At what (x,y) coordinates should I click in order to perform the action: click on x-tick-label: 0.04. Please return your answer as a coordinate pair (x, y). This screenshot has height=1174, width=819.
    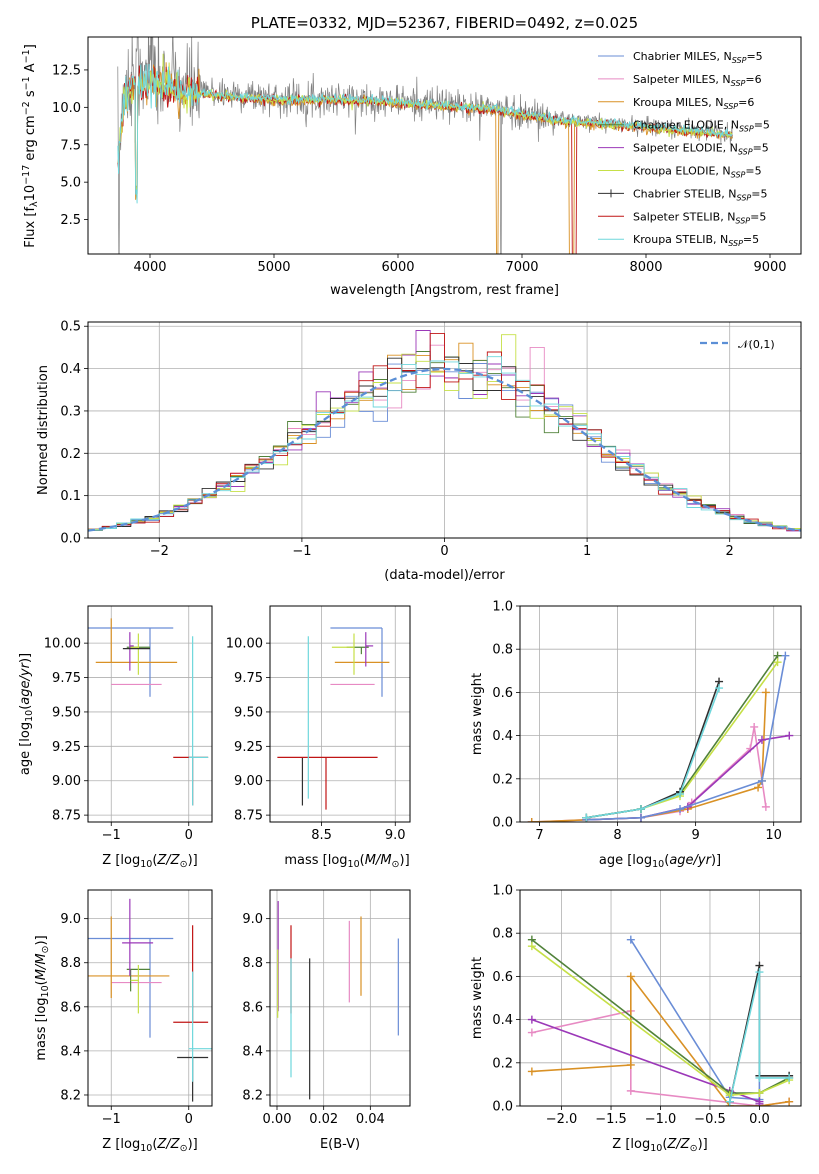
    Looking at the image, I should click on (370, 1119).